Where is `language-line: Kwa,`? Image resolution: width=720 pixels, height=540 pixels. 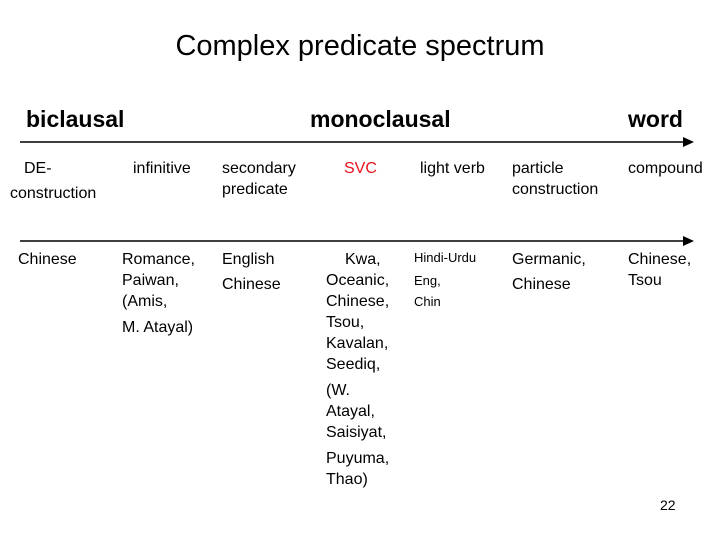
language-line: Kwa, is located at coordinates (363, 259).